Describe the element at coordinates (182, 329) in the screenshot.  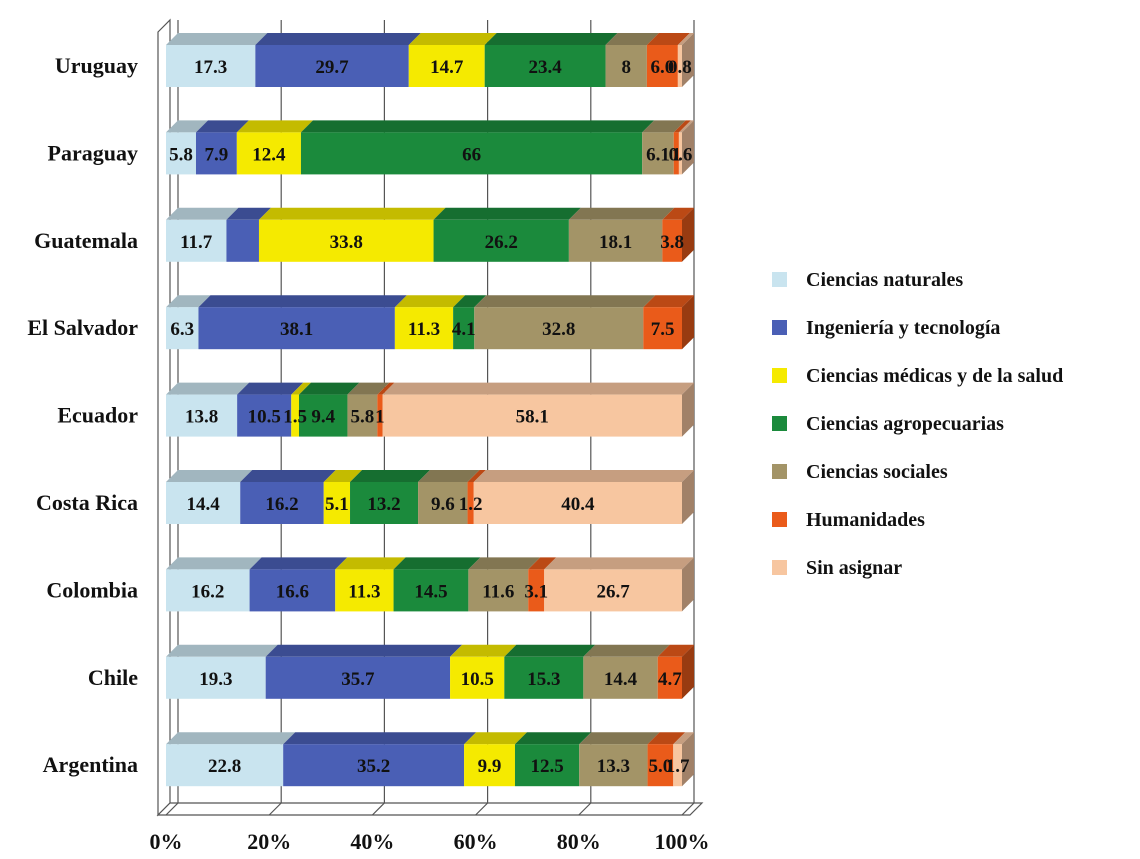
I see `data-label: 6.3` at that location.